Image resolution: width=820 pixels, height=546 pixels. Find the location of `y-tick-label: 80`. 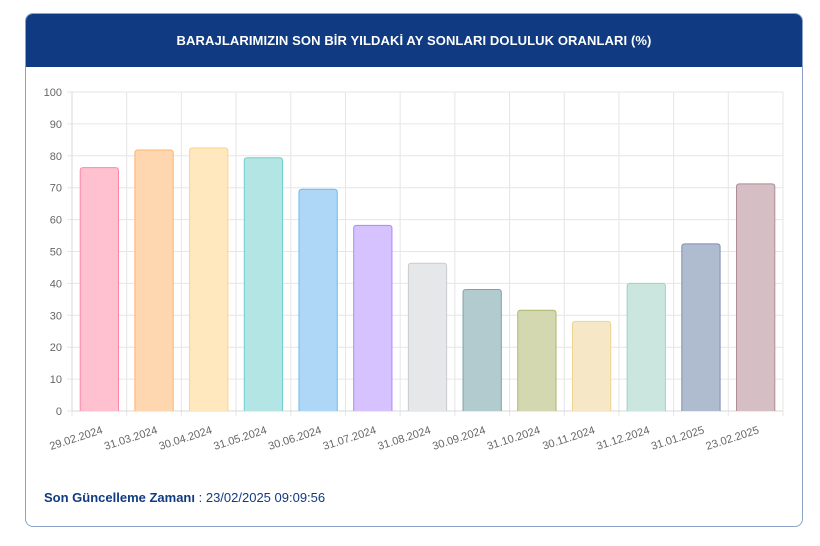

y-tick-label: 80 is located at coordinates (56, 157).